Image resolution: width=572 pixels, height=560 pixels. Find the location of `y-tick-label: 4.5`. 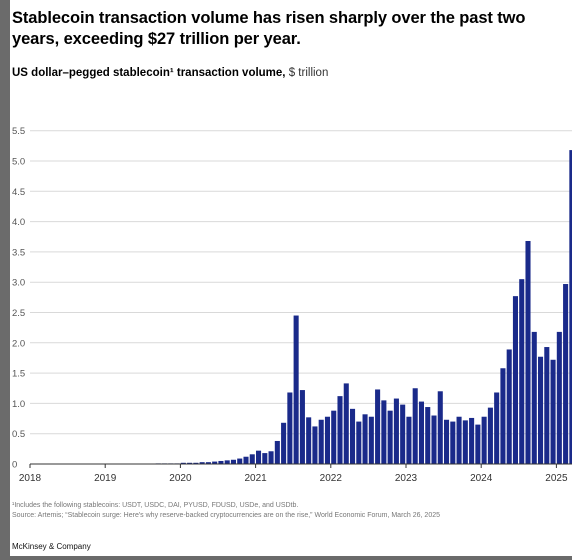

y-tick-label: 4.5 is located at coordinates (18, 192).